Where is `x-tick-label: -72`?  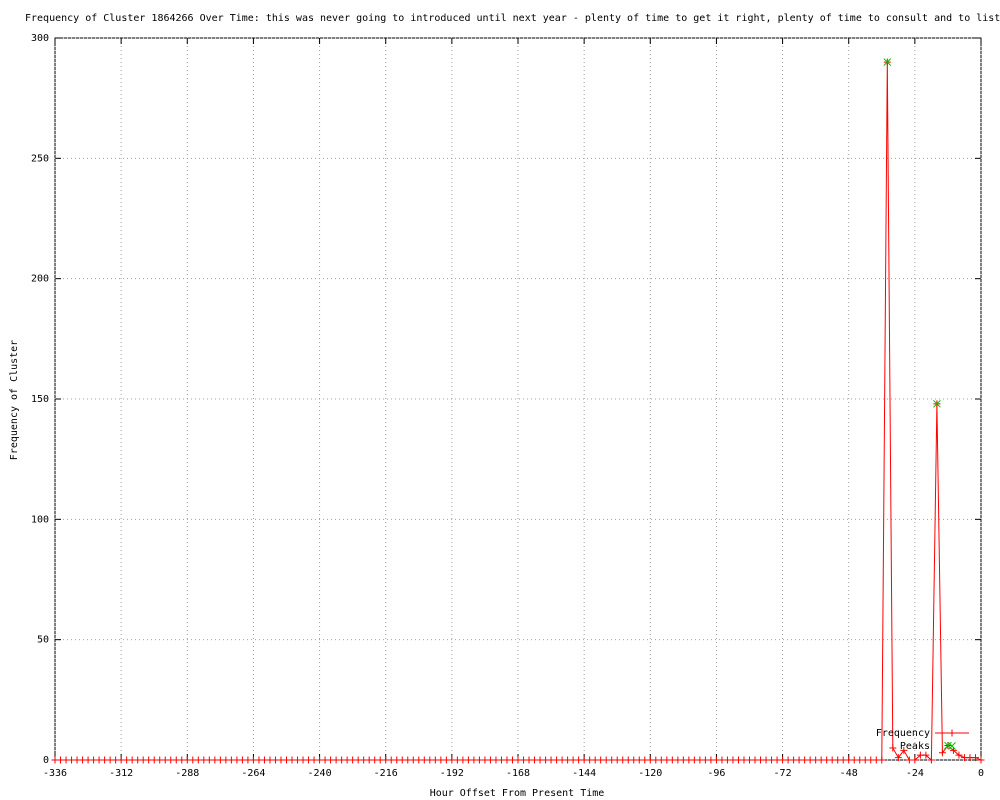 x-tick-label: -72 is located at coordinates (783, 773).